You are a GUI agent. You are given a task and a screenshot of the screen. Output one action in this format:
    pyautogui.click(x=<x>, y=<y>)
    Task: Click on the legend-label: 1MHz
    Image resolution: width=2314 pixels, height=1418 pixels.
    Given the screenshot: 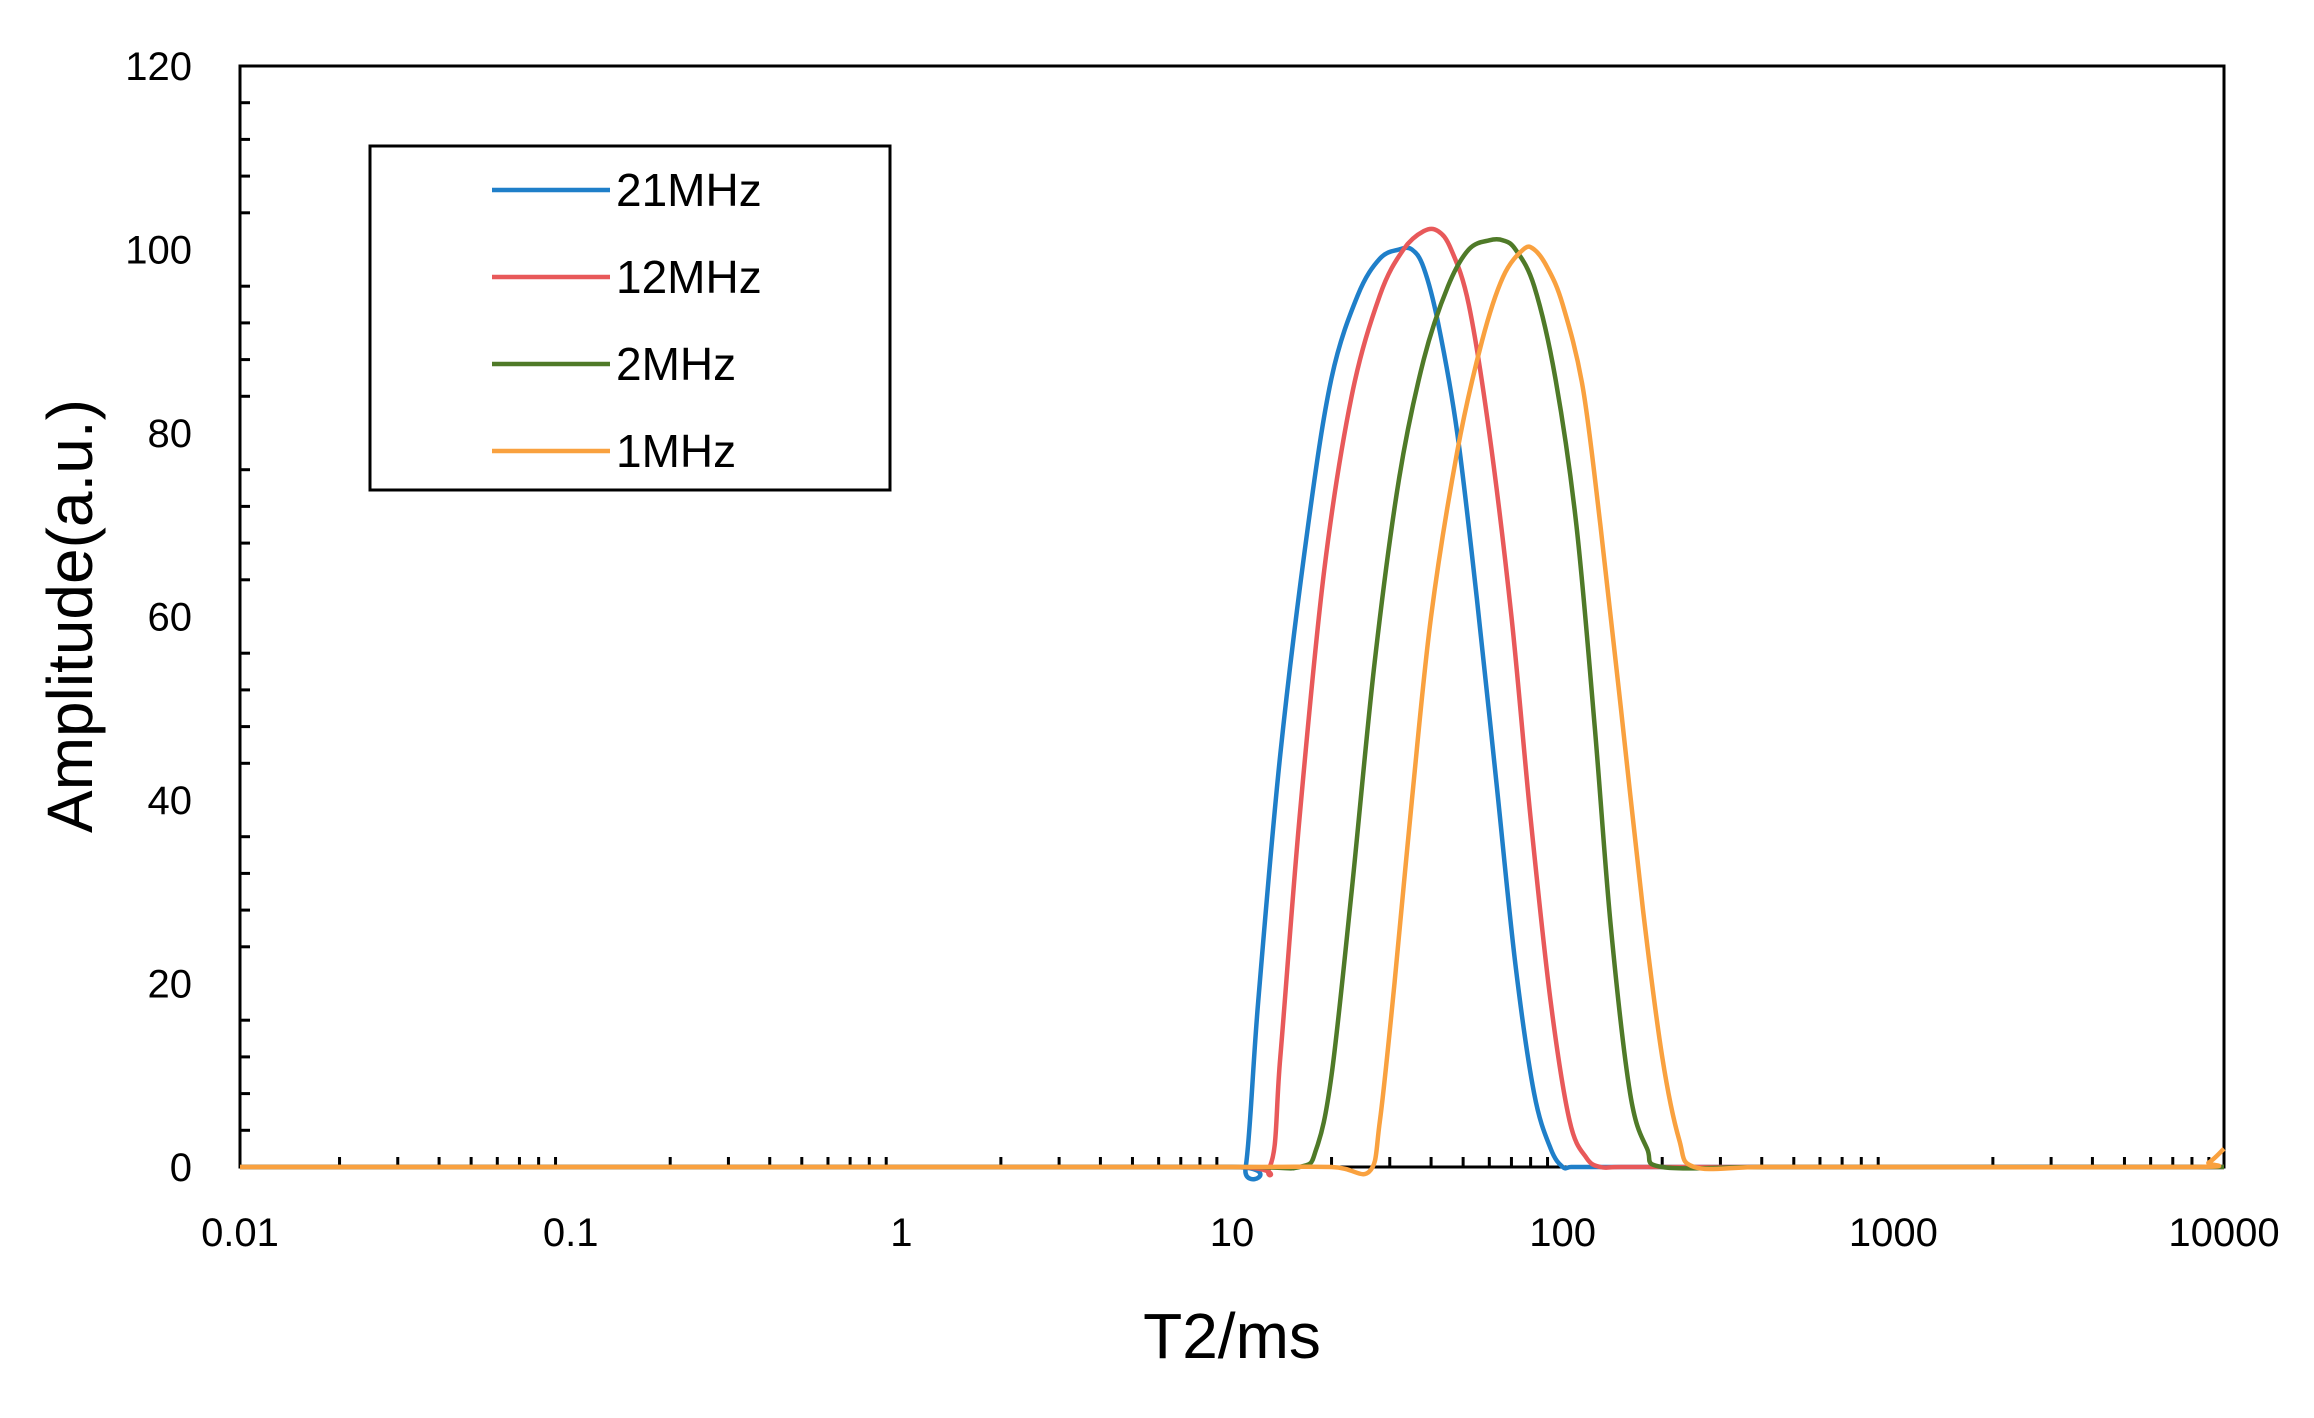 What is the action you would take?
    pyautogui.click(x=676, y=451)
    